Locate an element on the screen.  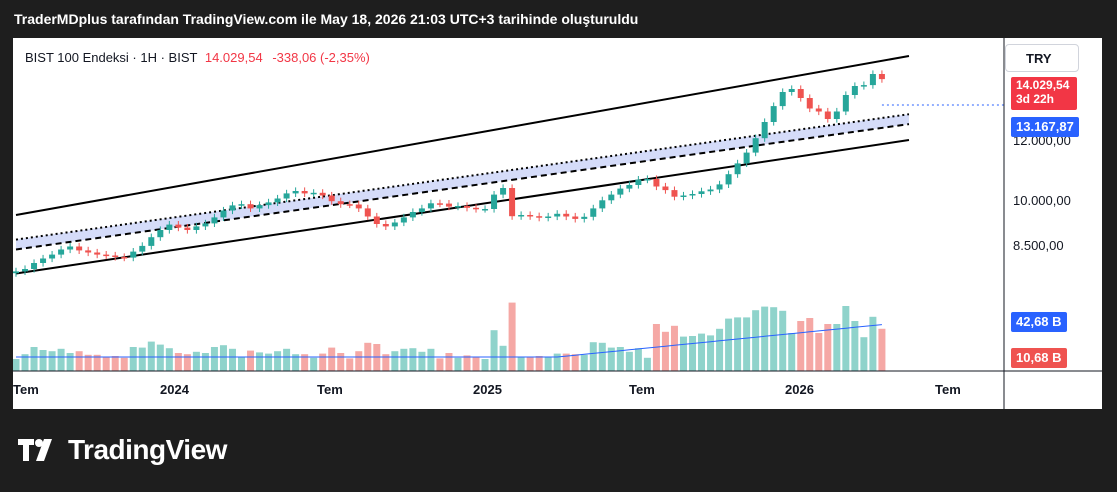
y-tick-label: 10.000,00 is located at coordinates (1042, 200).